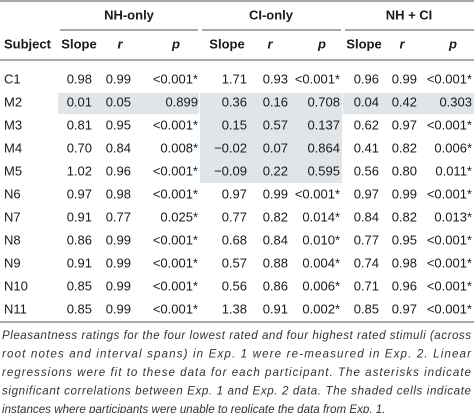 The width and height of the screenshot is (474, 413). Describe the element at coordinates (234, 308) in the screenshot. I see `value-cell: 1.38` at that location.